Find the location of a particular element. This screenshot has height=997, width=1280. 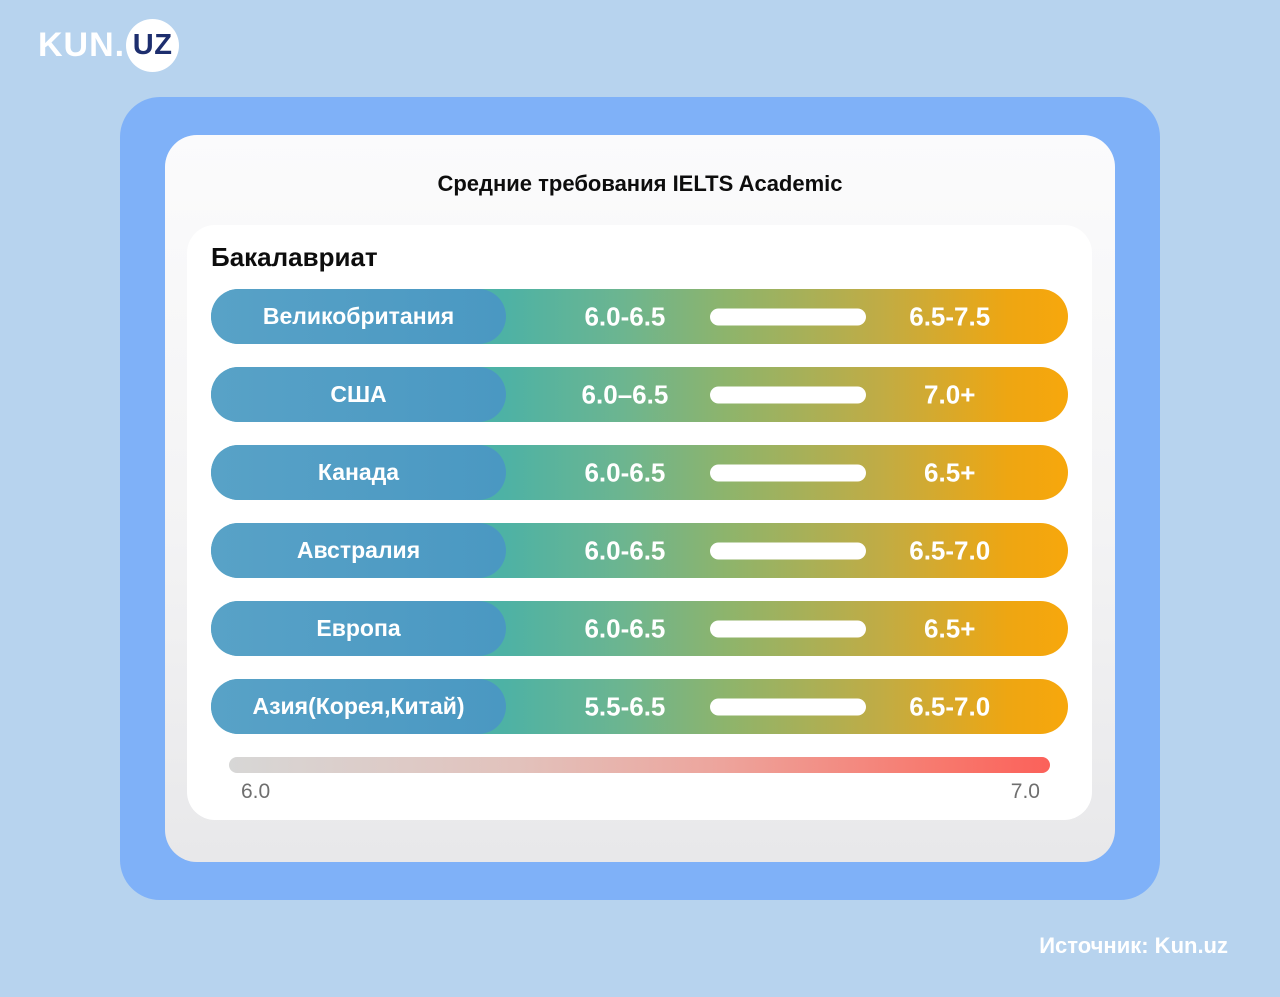

score-scale-gradient-bar is located at coordinates (639, 765).